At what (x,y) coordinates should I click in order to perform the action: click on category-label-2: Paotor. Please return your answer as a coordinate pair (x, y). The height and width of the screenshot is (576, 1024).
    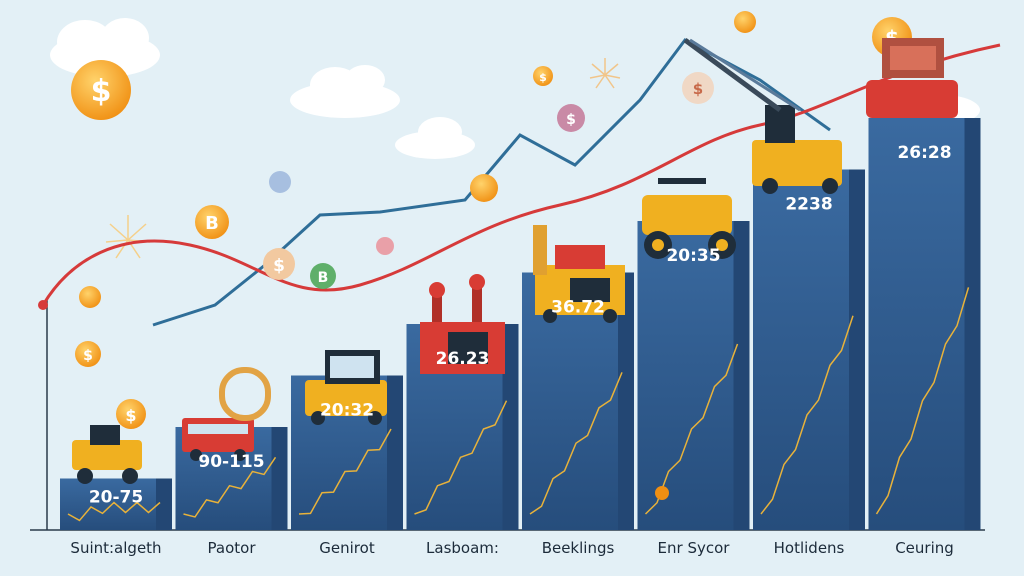
    Looking at the image, I should click on (232, 548).